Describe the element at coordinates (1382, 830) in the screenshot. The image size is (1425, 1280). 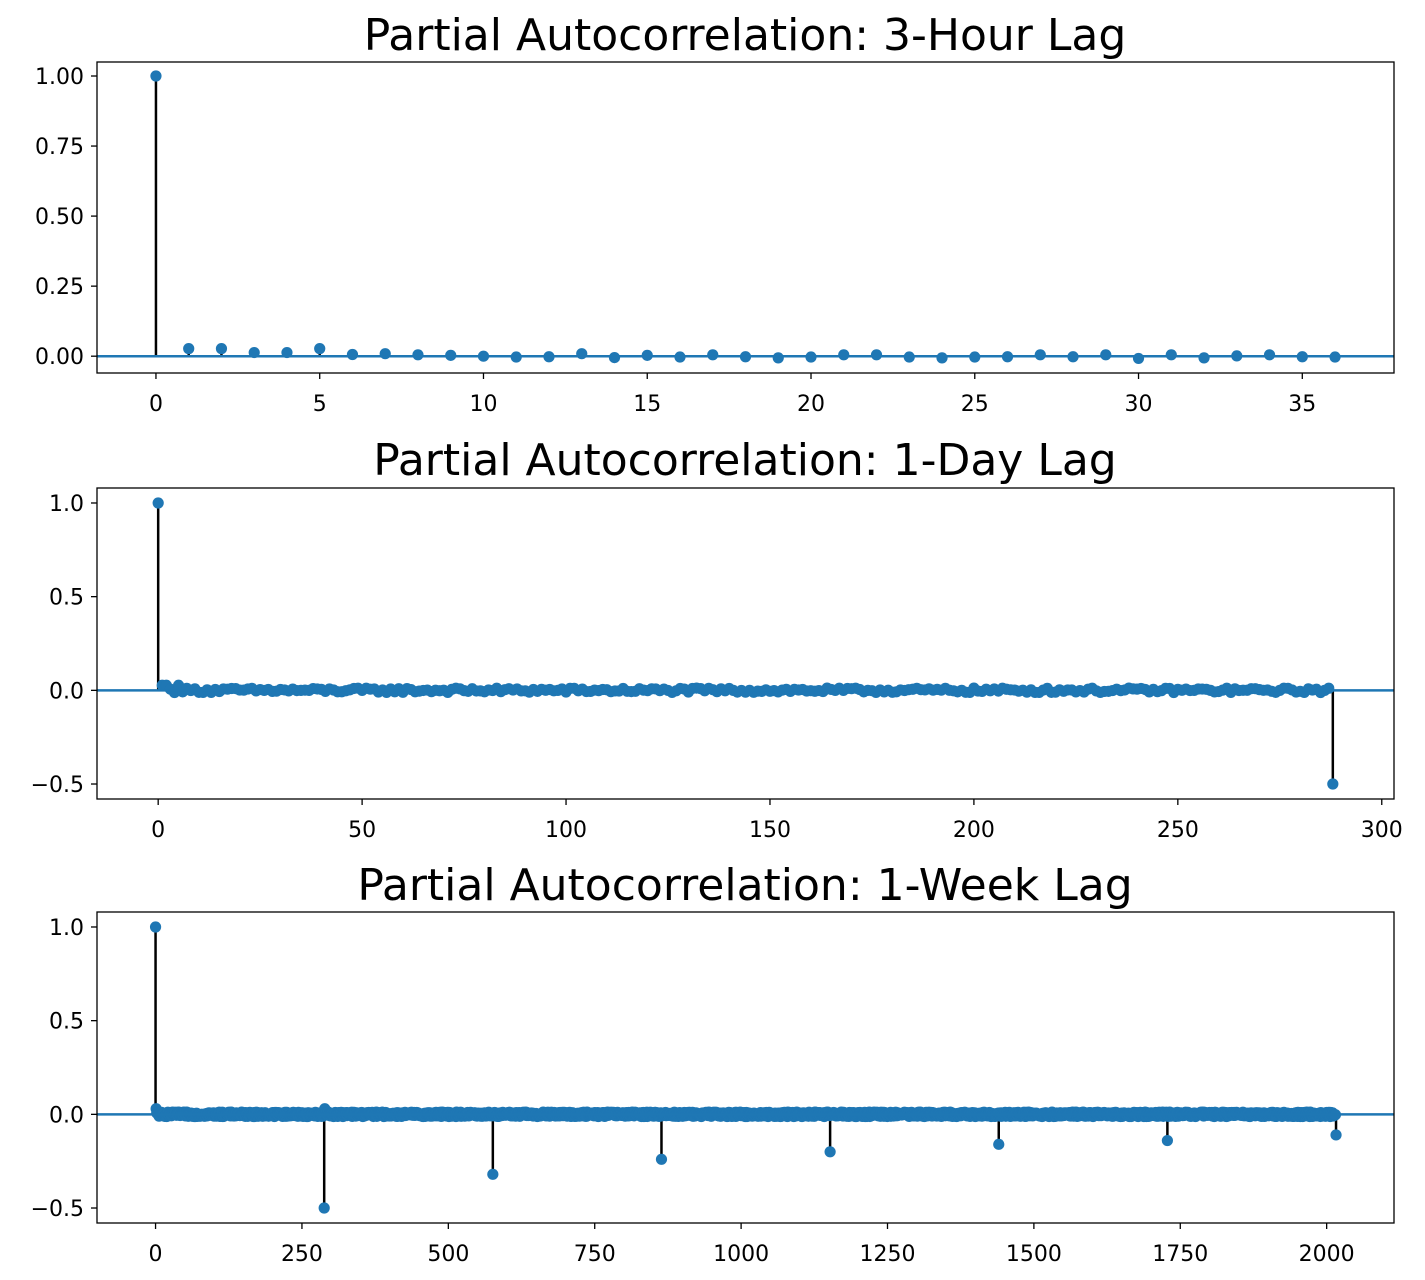
I see `x-tick-label: 300` at that location.